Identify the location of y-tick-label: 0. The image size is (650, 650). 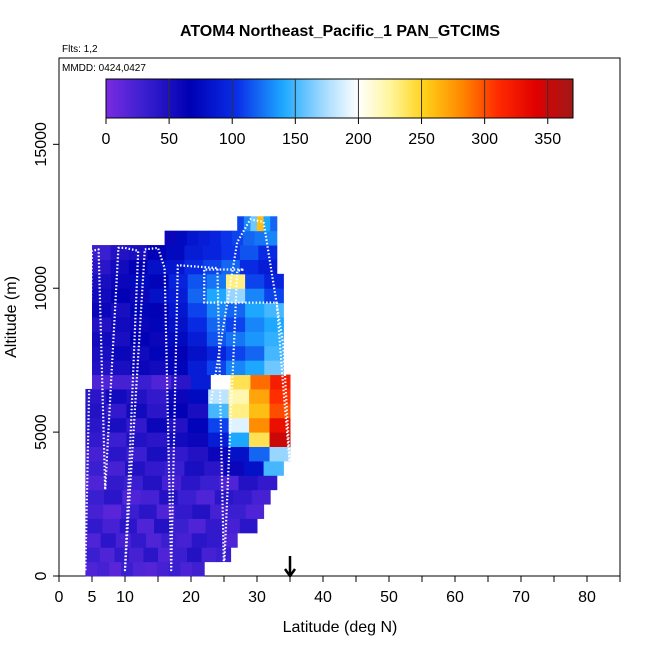
(41, 575).